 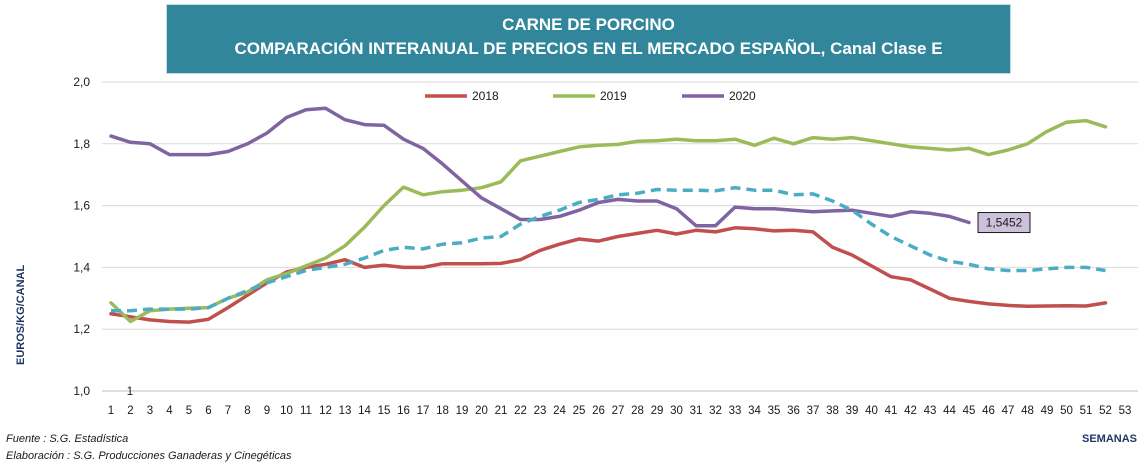 What do you see at coordinates (423, 411) in the screenshot?
I see `x-tick-label: 17` at bounding box center [423, 411].